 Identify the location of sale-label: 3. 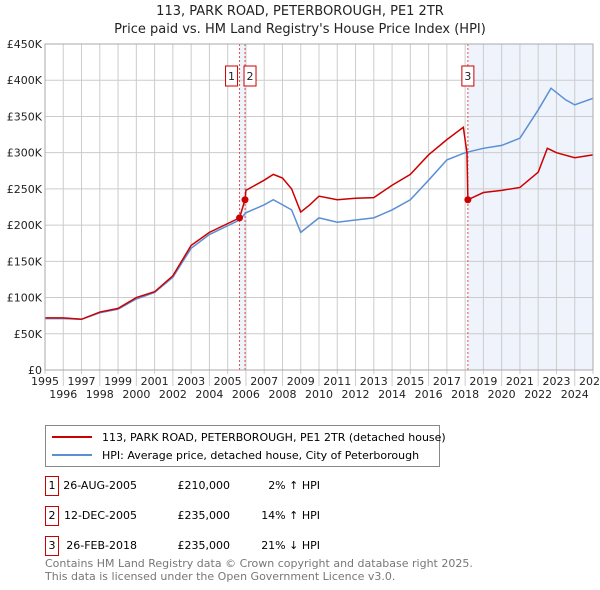
(467, 76).